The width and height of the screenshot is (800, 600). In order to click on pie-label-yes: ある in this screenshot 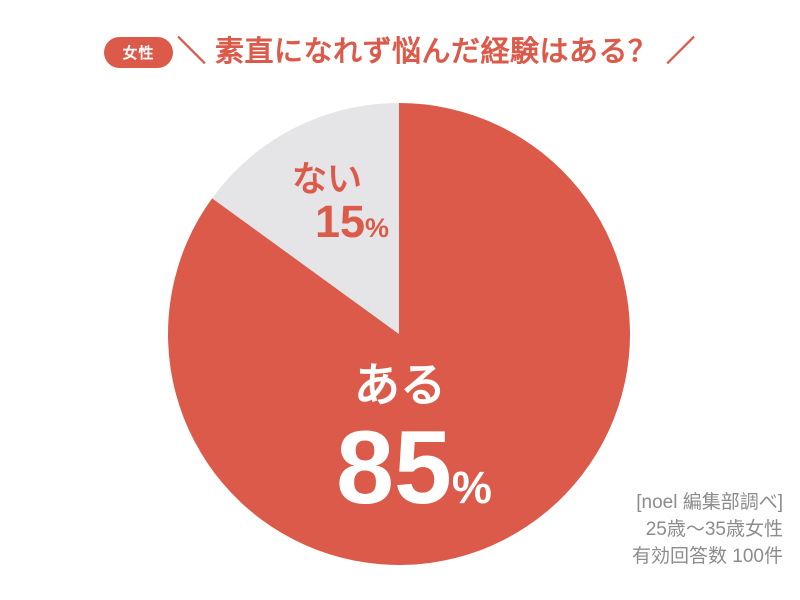, I will do `click(400, 385)`.